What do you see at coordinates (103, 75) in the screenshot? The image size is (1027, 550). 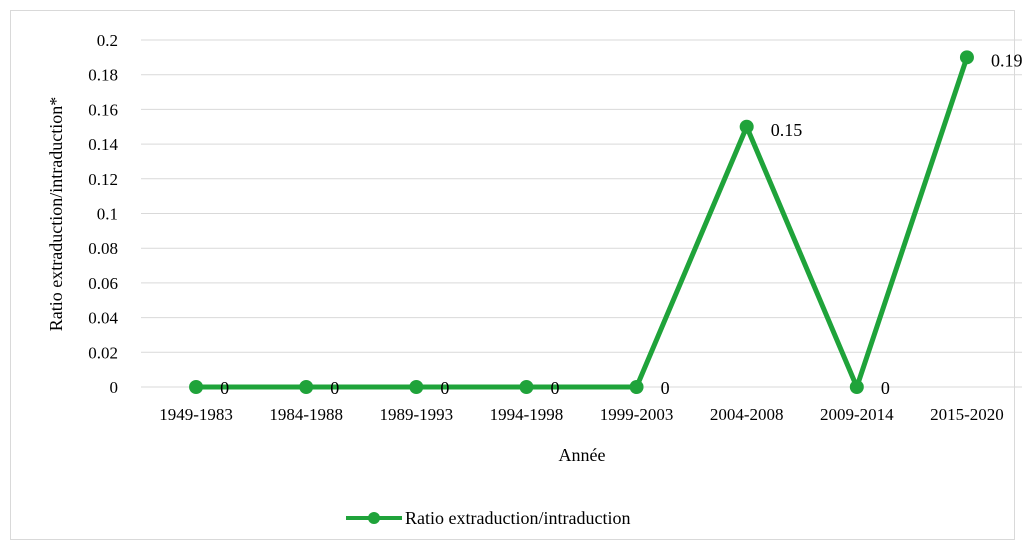 I see `y-tick-label: 0.18` at bounding box center [103, 75].